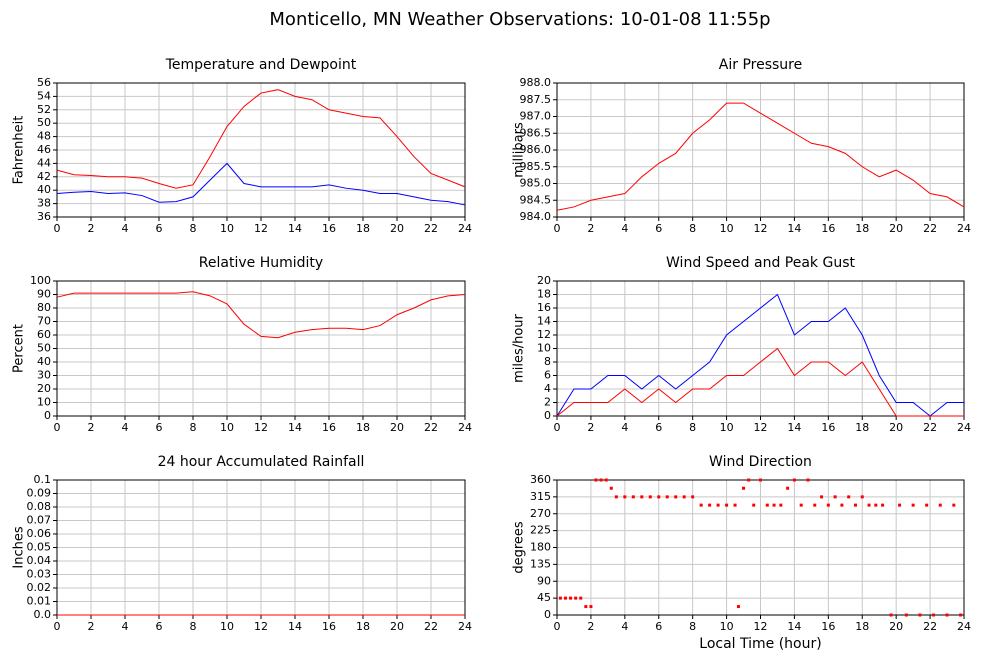 The image size is (999, 663). Describe the element at coordinates (39, 493) in the screenshot. I see `y-tick-label: 0.09` at that location.